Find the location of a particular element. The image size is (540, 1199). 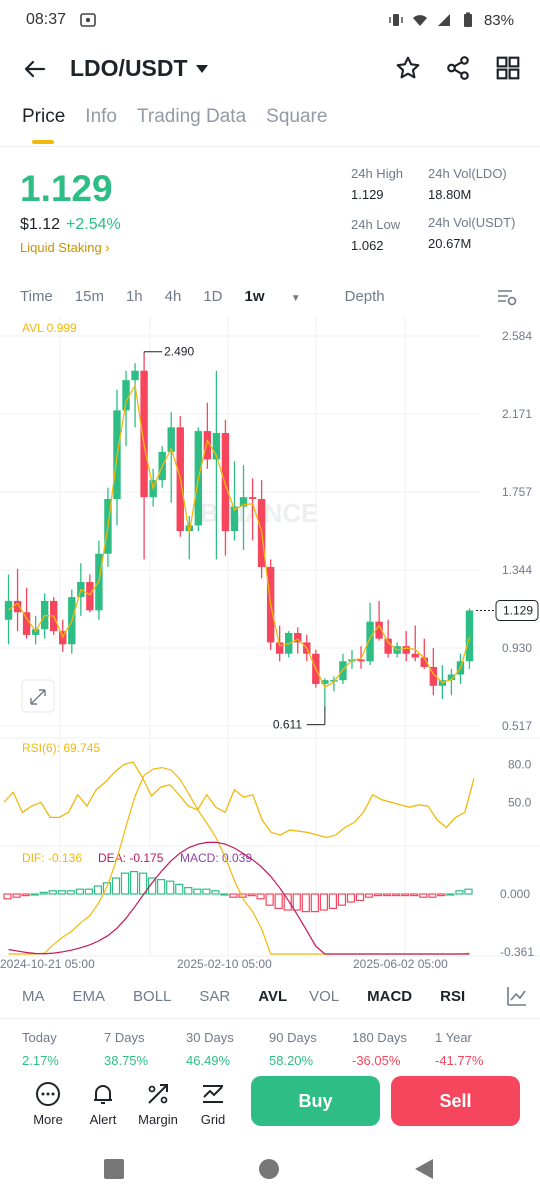

tf-1w: 1w ▼ is located at coordinates (284, 296).